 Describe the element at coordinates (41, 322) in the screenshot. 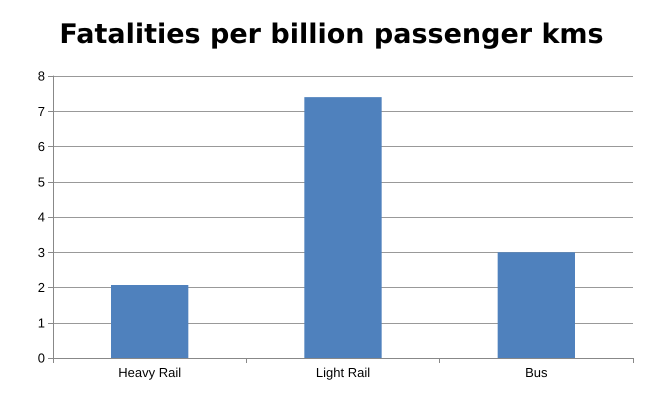

I see `y-tick-label: 1` at that location.